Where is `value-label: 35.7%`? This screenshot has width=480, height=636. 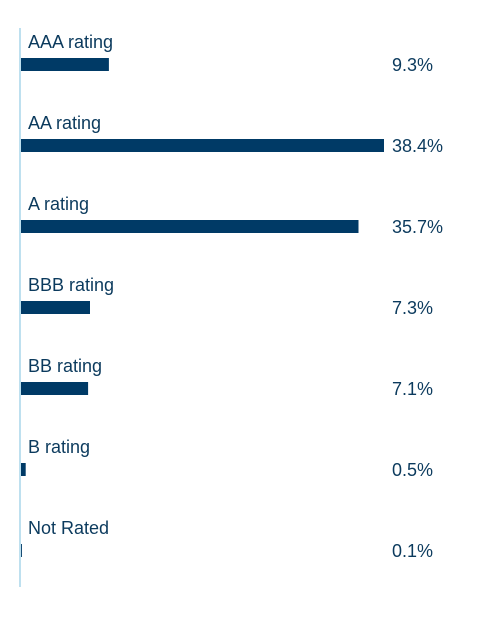
value-label: 35.7% is located at coordinates (417, 227).